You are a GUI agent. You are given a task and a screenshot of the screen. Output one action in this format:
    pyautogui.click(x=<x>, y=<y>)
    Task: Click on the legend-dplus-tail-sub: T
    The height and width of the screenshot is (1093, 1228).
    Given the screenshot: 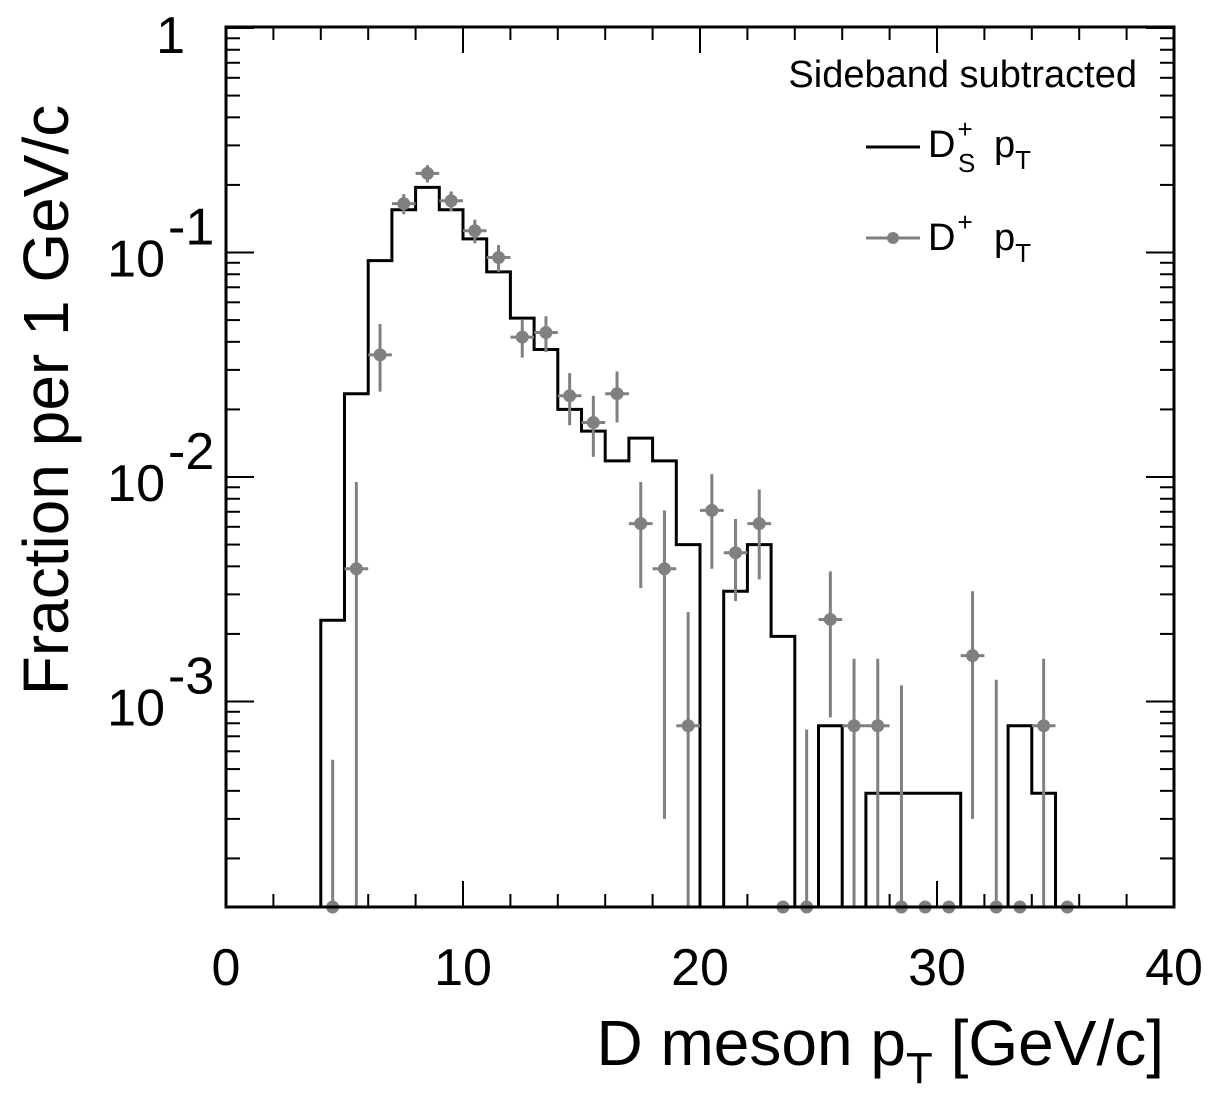 What is the action you would take?
    pyautogui.click(x=1023, y=253)
    